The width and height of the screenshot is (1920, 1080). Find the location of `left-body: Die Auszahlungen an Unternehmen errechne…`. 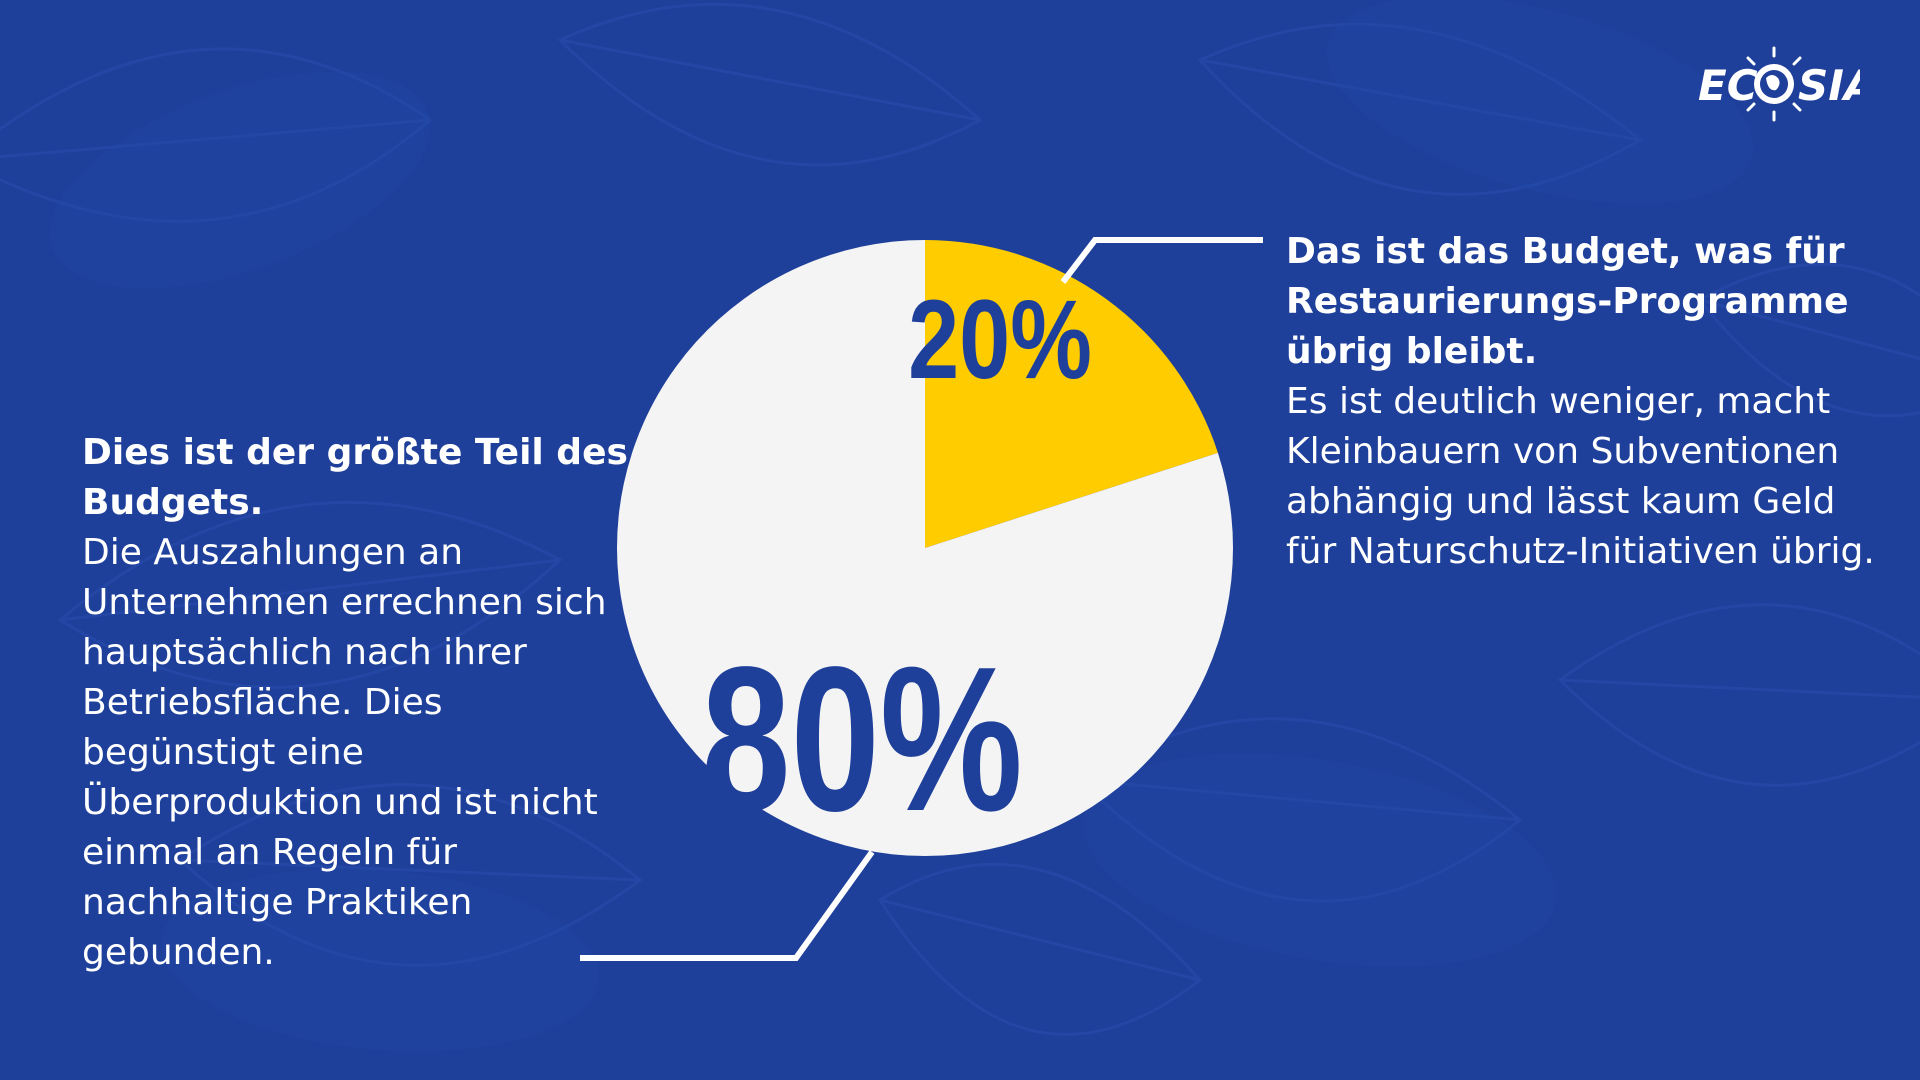

left-body: Die Auszahlungen an Unternehmen errechne… is located at coordinates (344, 752).